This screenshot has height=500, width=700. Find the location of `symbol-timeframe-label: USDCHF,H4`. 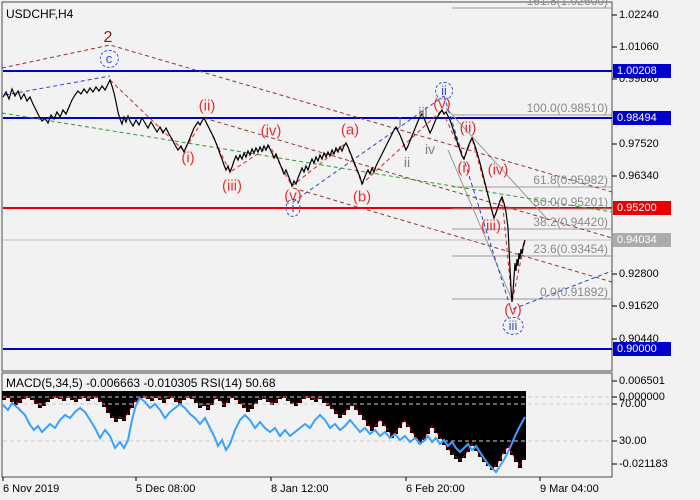

symbol-timeframe-label: USDCHF,H4 is located at coordinates (40, 14).